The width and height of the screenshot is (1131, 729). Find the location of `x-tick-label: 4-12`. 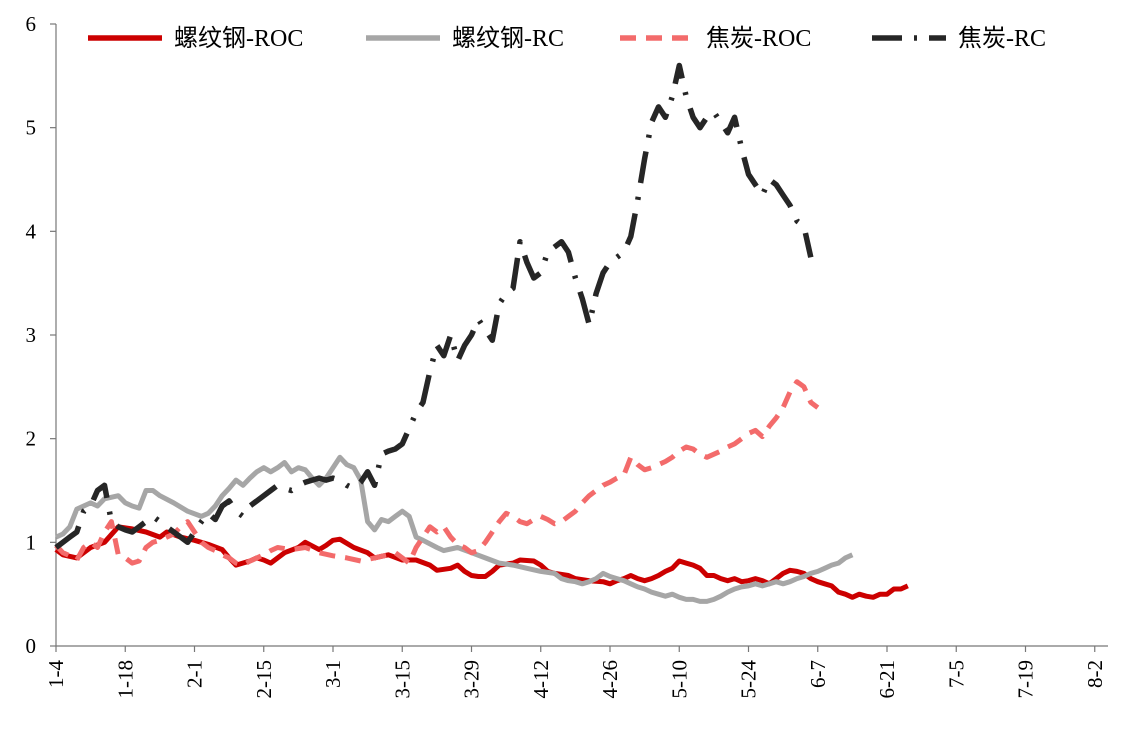

x-tick-label: 4-12 is located at coordinates (541, 679).